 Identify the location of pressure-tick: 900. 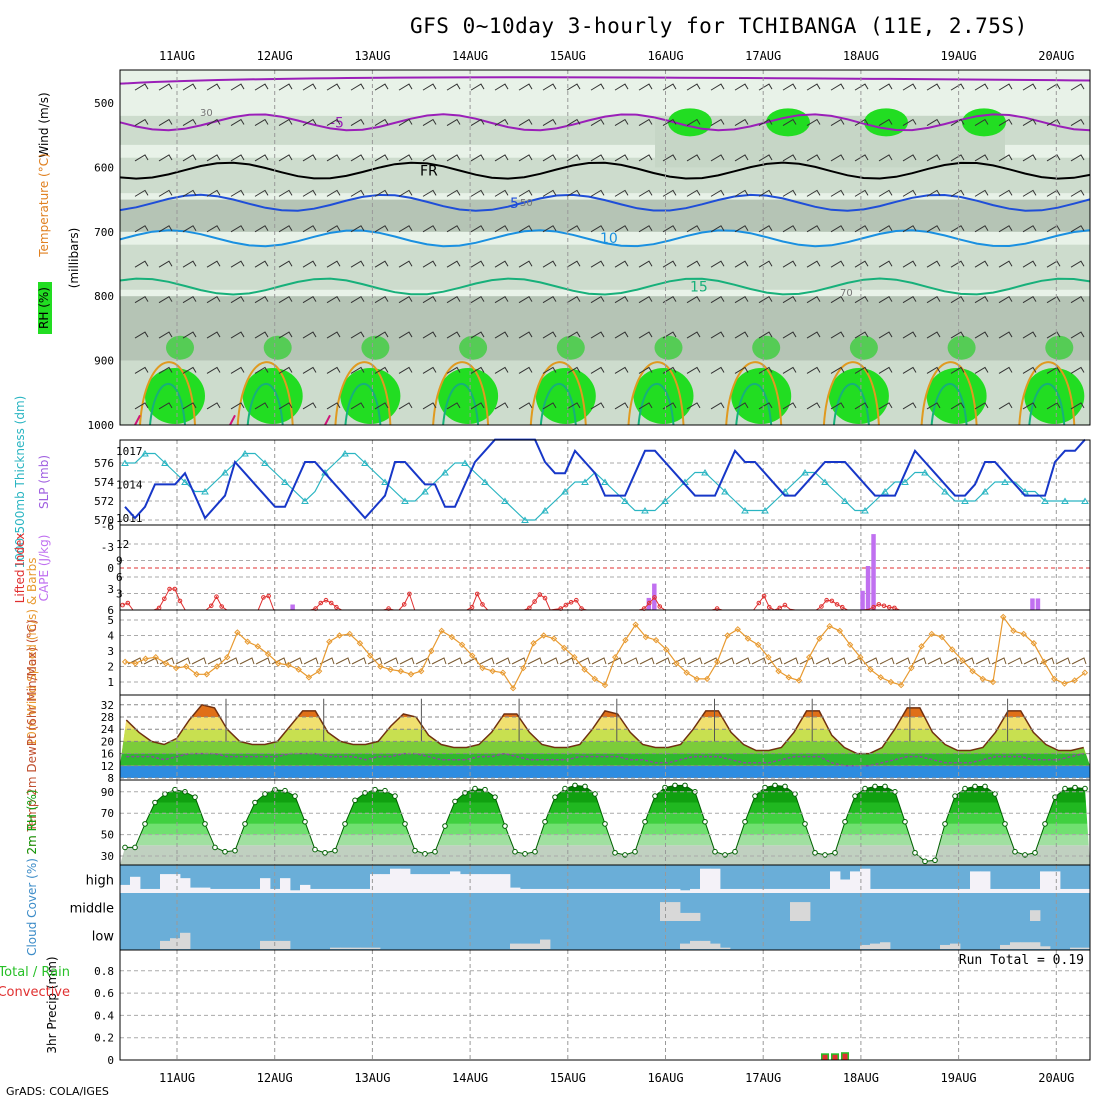
(104, 361).